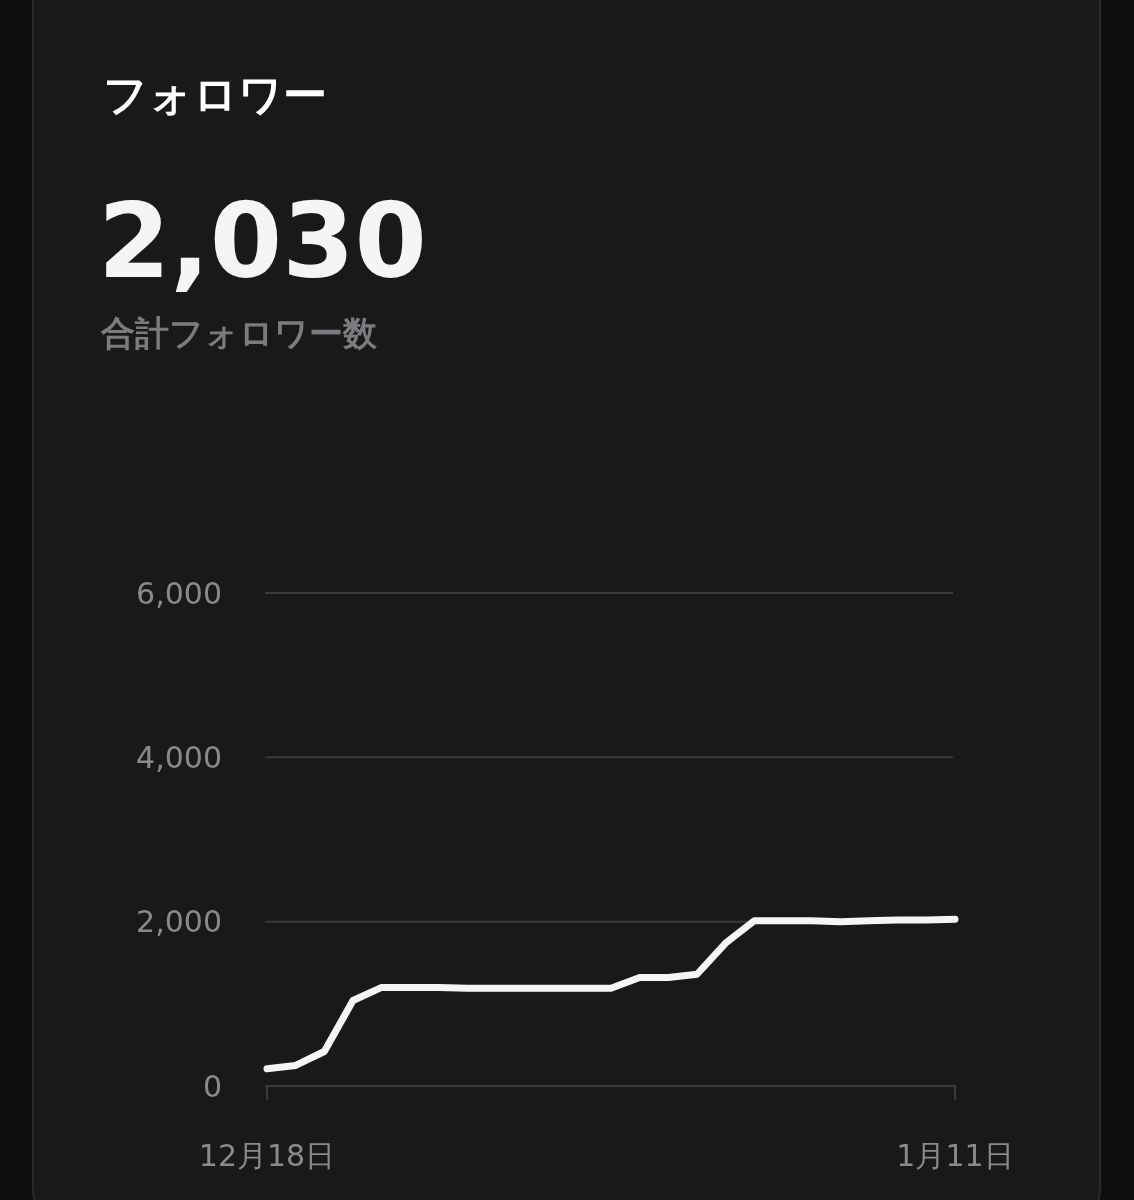 This screenshot has height=1200, width=1134. What do you see at coordinates (215, 94) in the screenshot?
I see `chart-title: フォロワー` at bounding box center [215, 94].